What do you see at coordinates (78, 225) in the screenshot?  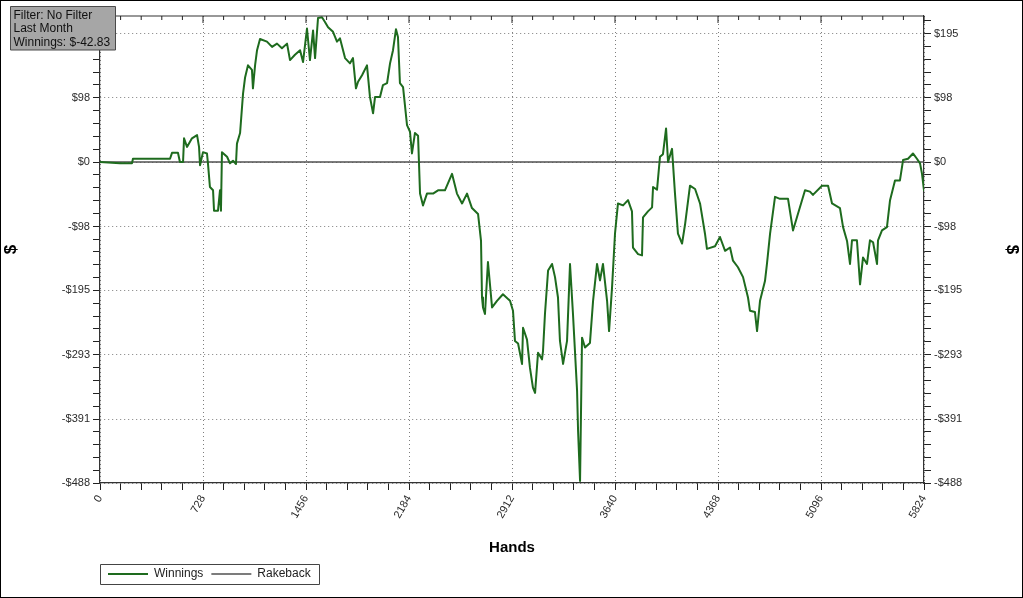 I see `y-tick-label: -$98` at bounding box center [78, 225].